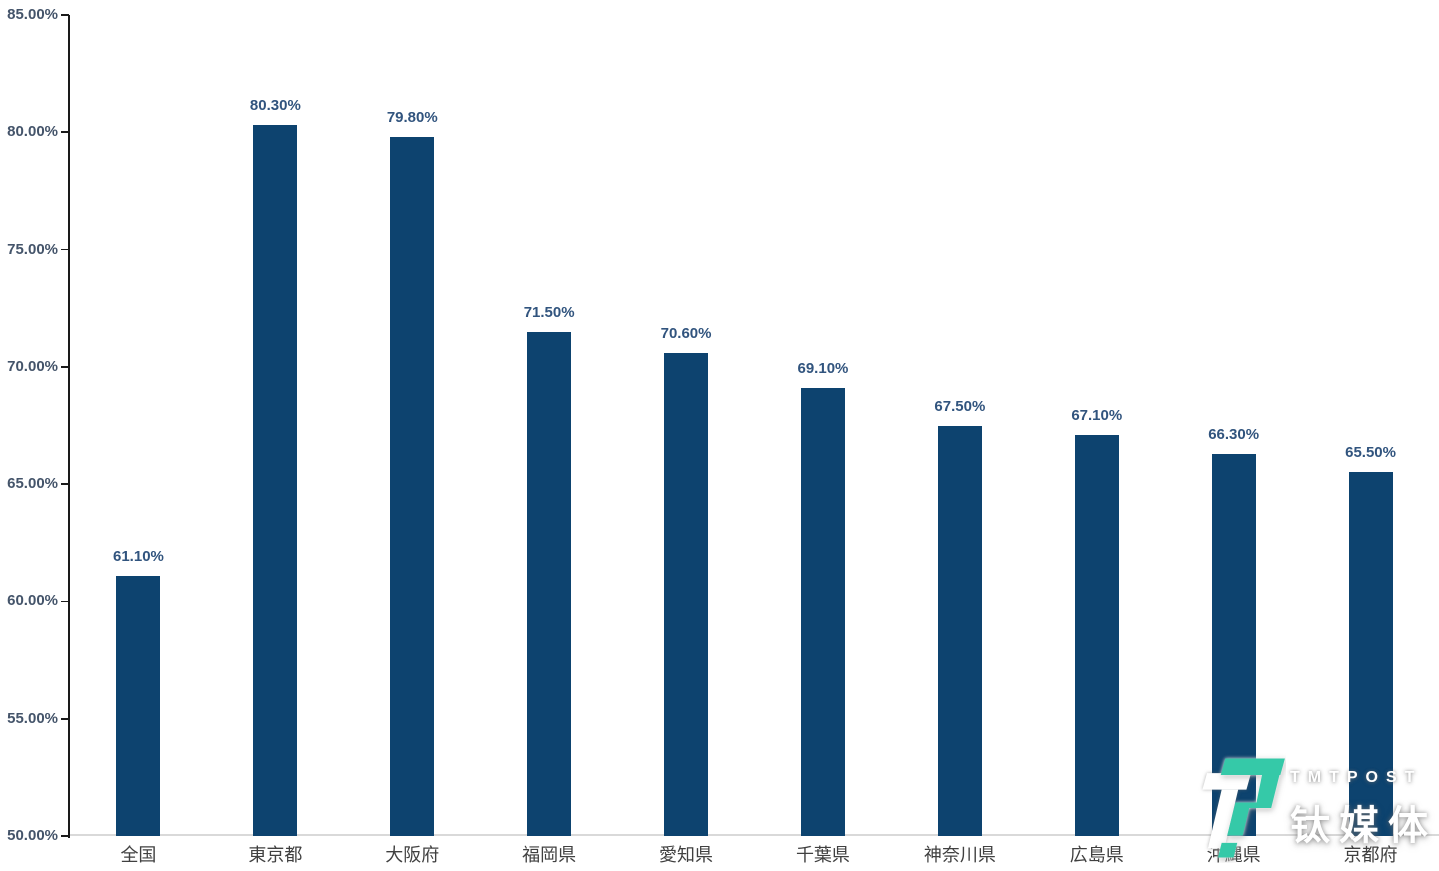  Describe the element at coordinates (412, 117) in the screenshot. I see `bar-value-label: 79.80%` at that location.